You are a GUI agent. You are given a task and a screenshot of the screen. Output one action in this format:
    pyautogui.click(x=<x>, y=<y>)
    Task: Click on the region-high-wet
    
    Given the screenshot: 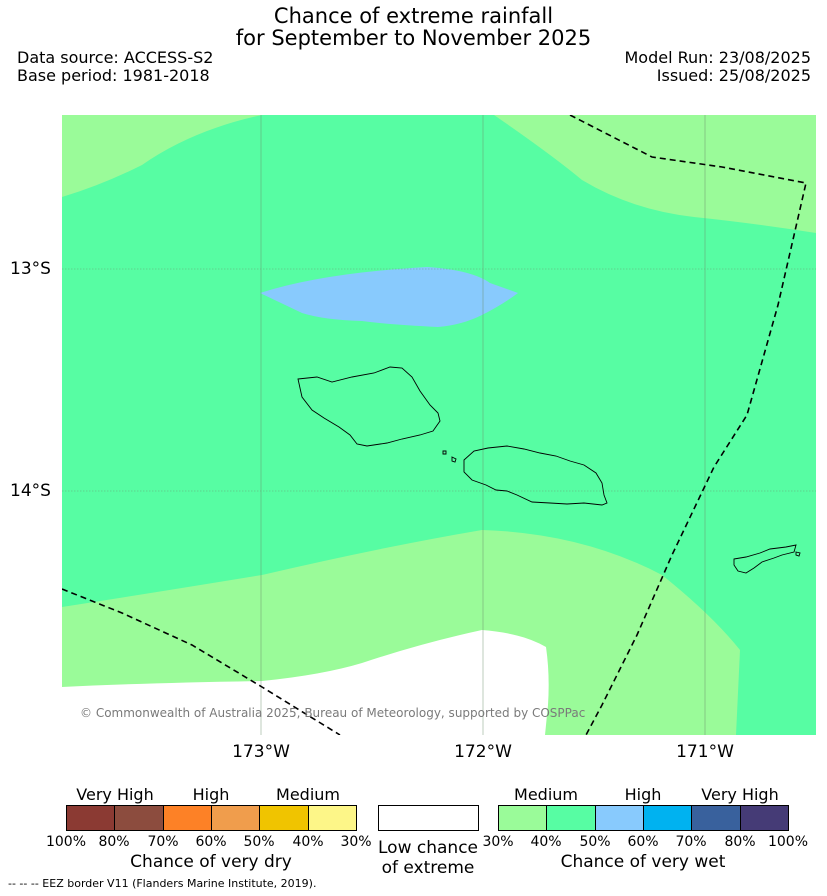 What is the action you would take?
    pyautogui.click(x=389, y=297)
    